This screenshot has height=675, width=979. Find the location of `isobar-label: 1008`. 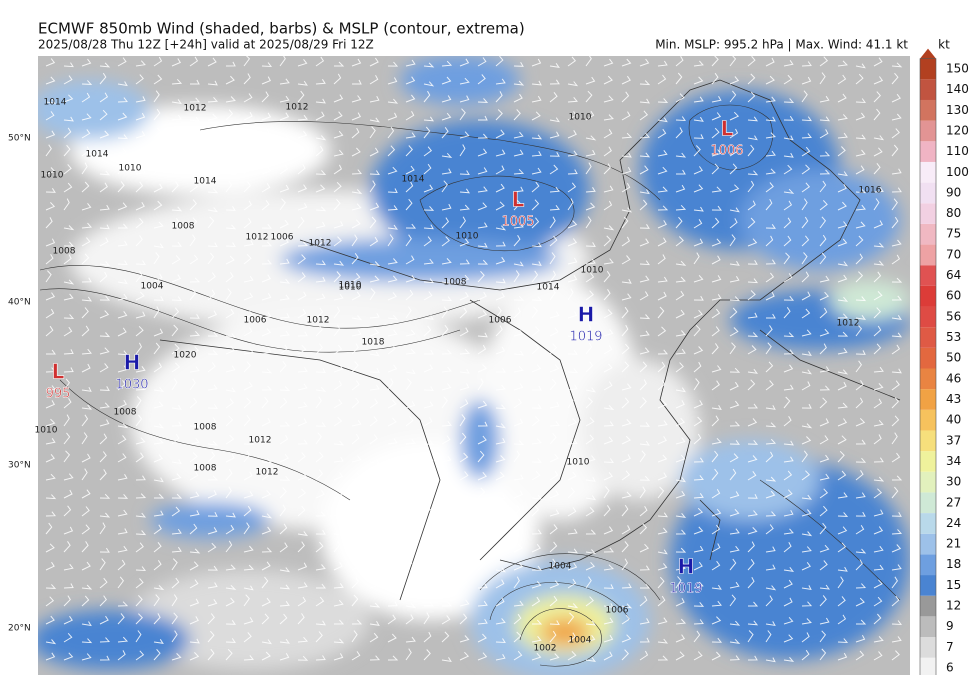

isobar-label: 1008 is located at coordinates (125, 413).